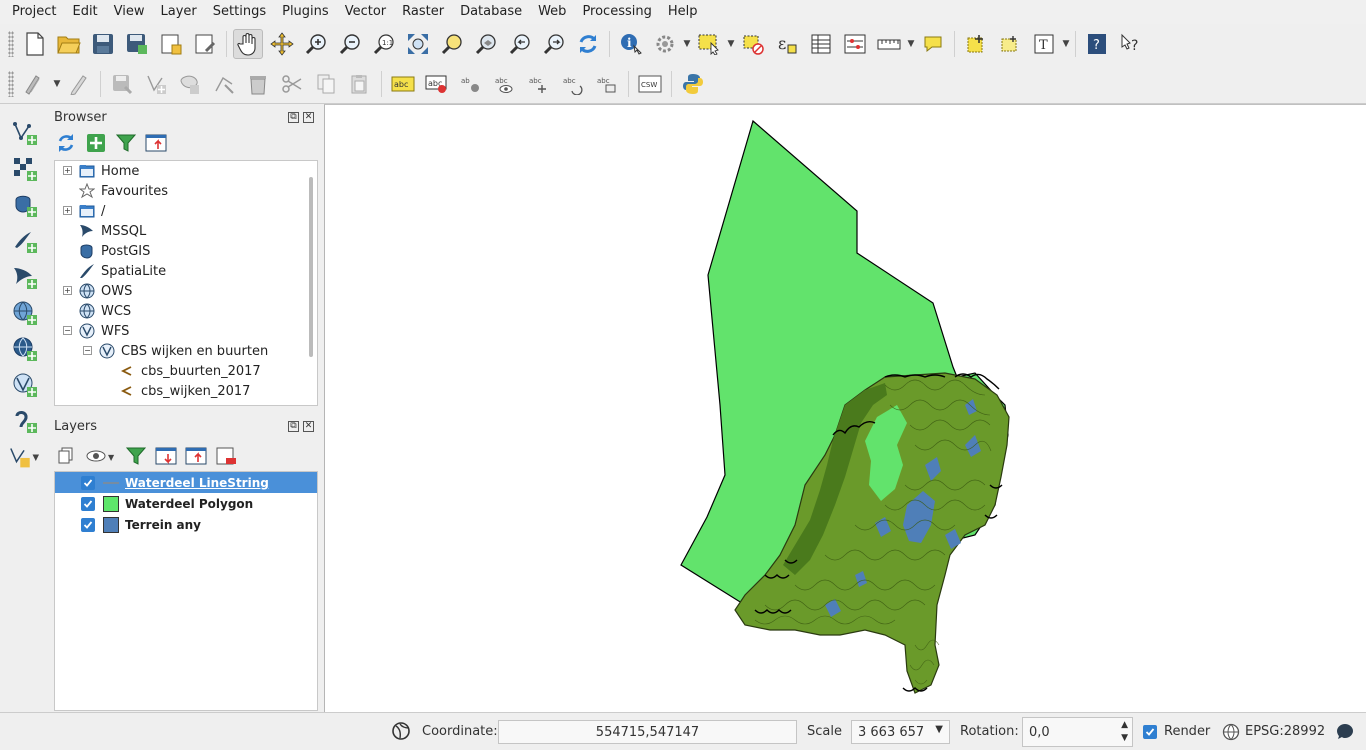 The image size is (1366, 750). What do you see at coordinates (1010, 44) in the screenshot?
I see `show-bookmarks-button` at bounding box center [1010, 44].